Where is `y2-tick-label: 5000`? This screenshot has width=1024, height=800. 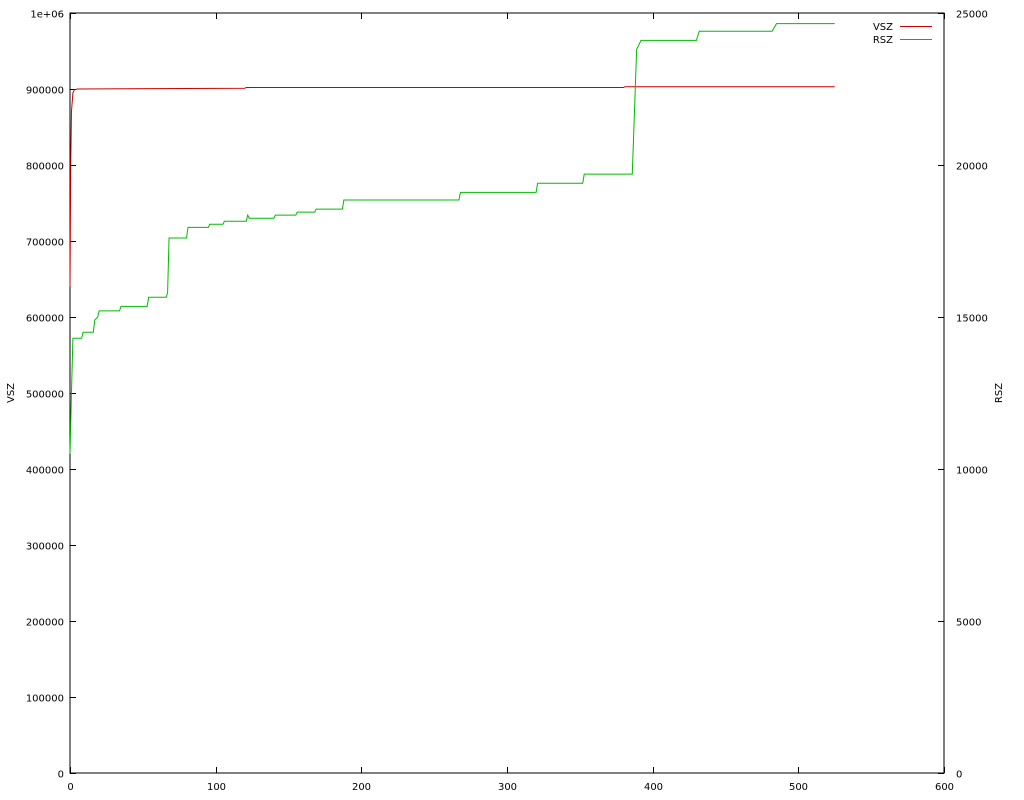 y2-tick-label: 5000 is located at coordinates (968, 623).